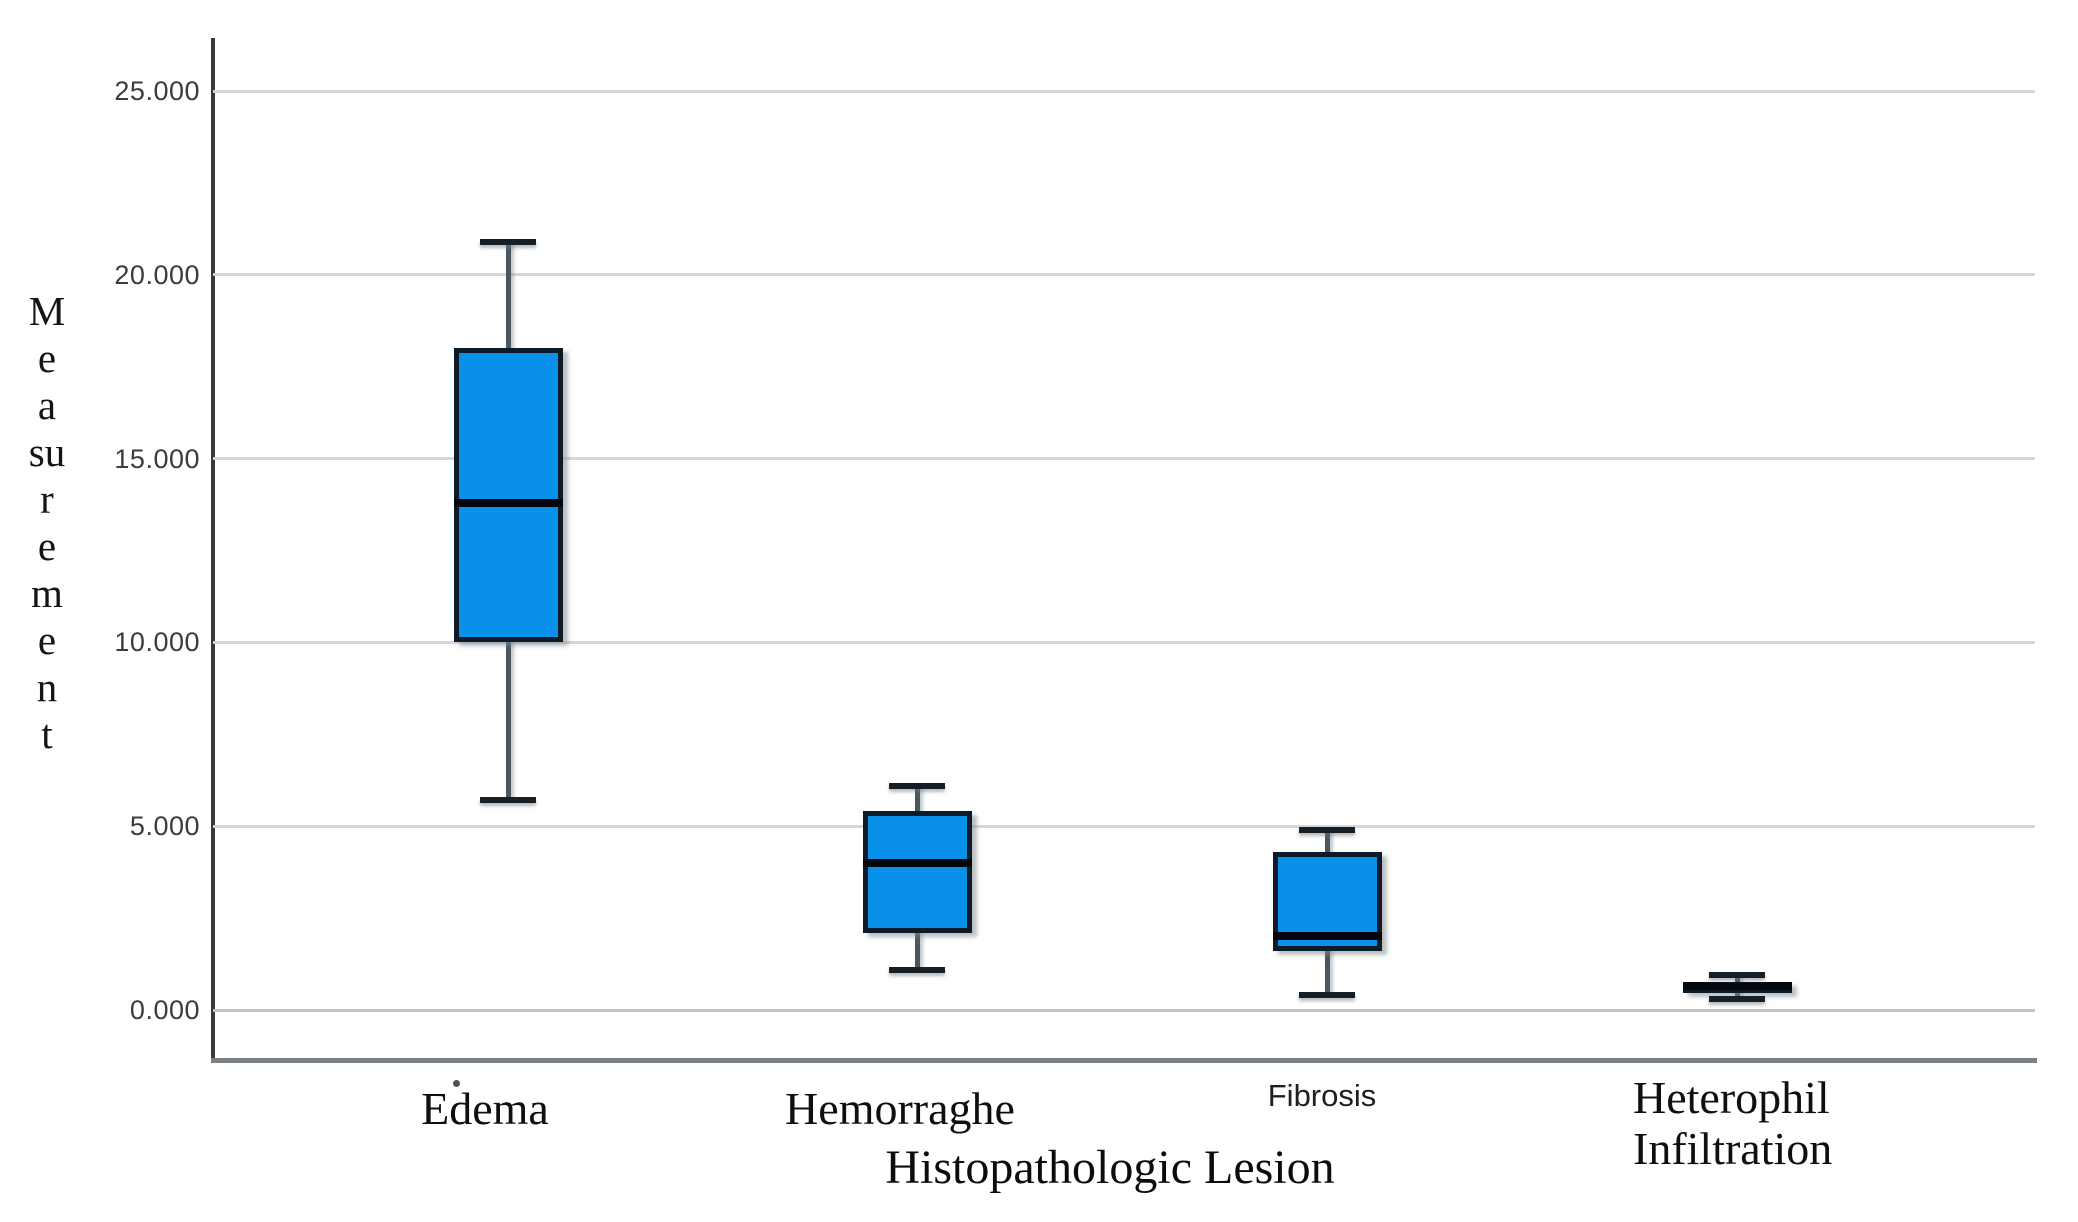  I want to click on median-line-hemorraghe, so click(917, 862).